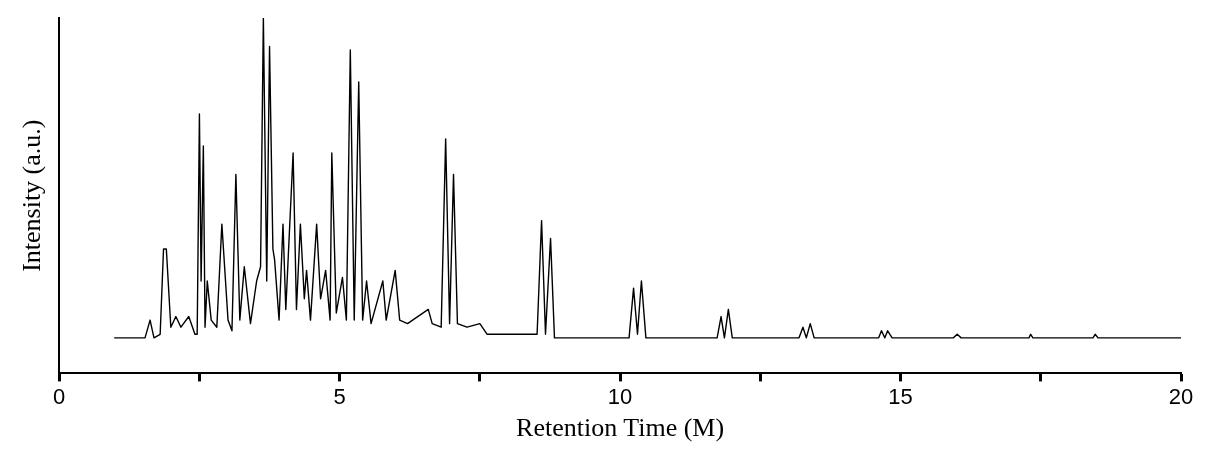  Describe the element at coordinates (620, 396) in the screenshot. I see `x-tick-label: 10` at that location.